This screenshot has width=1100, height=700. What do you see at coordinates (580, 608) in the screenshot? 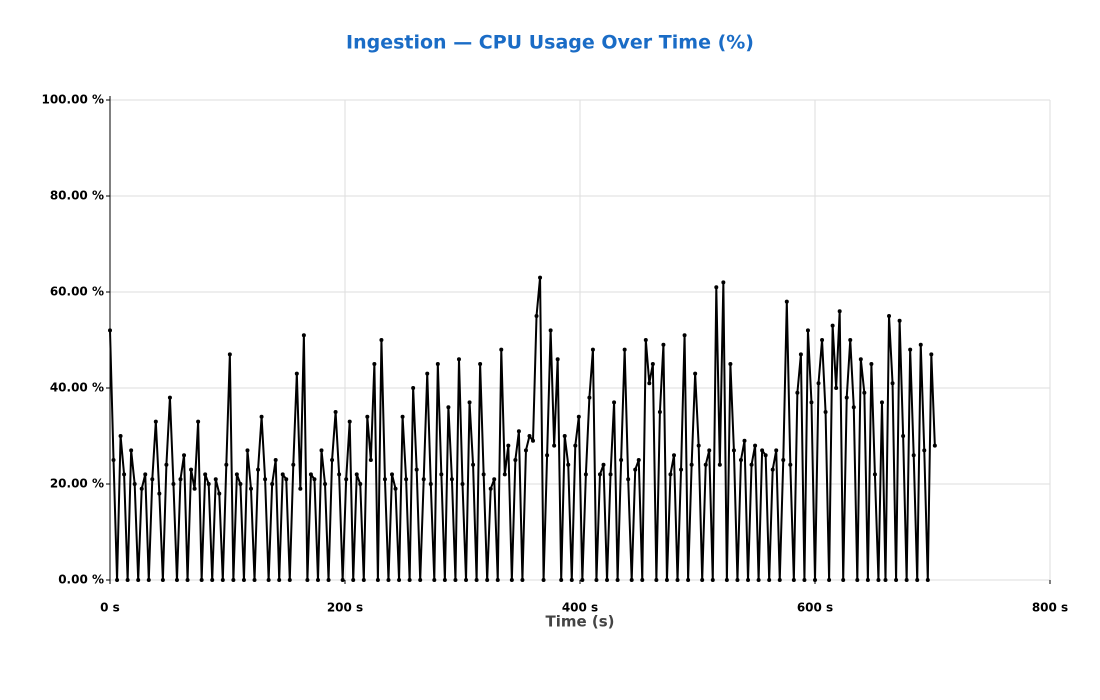
I see `x-tick-label: 400 s` at bounding box center [580, 608].